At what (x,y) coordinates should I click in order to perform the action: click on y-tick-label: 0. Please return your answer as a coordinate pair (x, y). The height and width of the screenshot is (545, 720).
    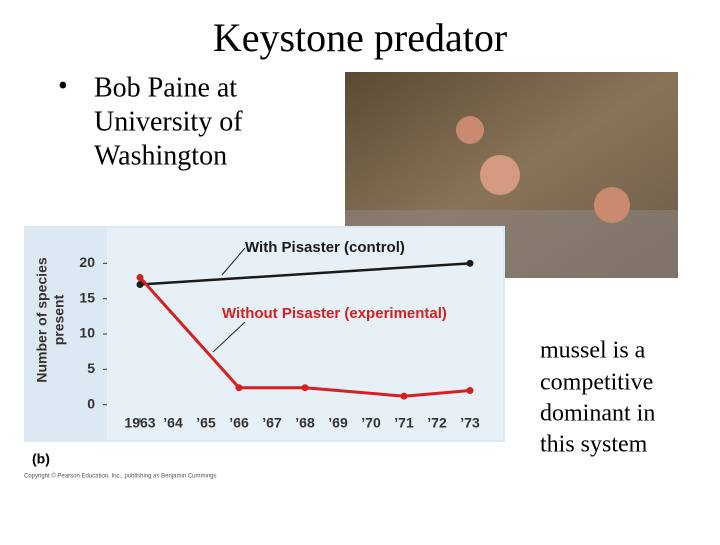
    Looking at the image, I should click on (91, 403).